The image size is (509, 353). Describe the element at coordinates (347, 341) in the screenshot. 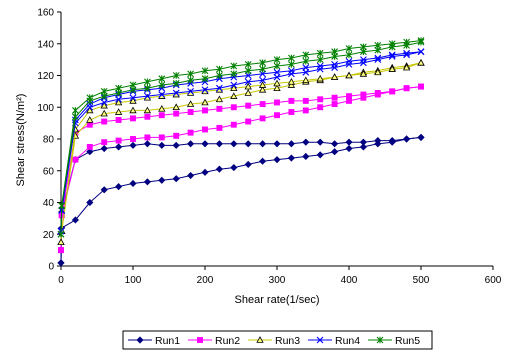

I see `legend-label: Run4` at that location.